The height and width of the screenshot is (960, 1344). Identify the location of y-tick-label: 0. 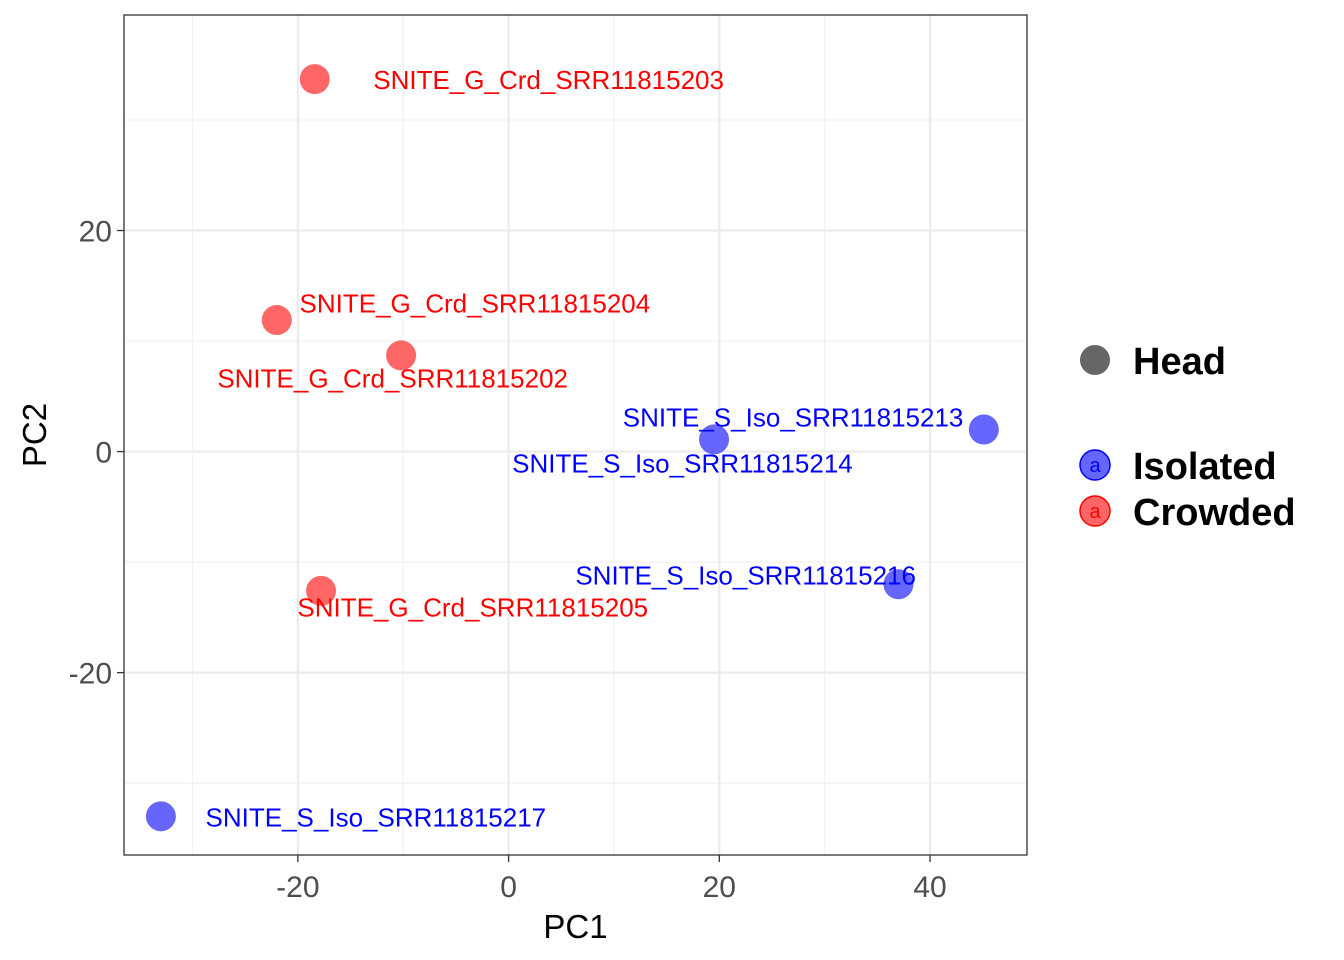
(103, 453).